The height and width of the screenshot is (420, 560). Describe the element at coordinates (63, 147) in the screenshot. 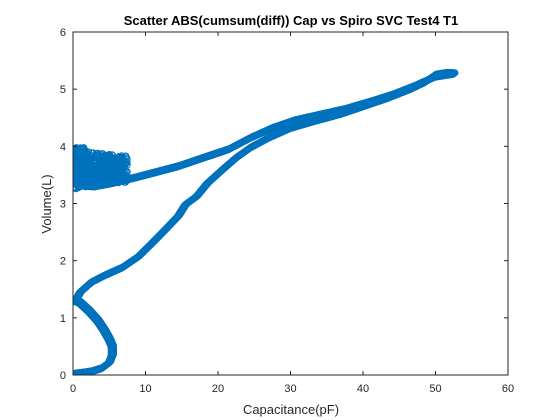

I see `y-tick-label: 4` at that location.